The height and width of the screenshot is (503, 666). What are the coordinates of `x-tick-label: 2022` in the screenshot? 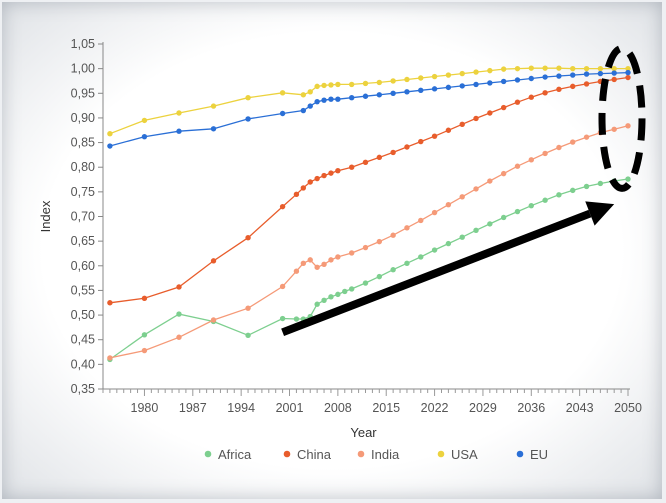 It's located at (435, 408).